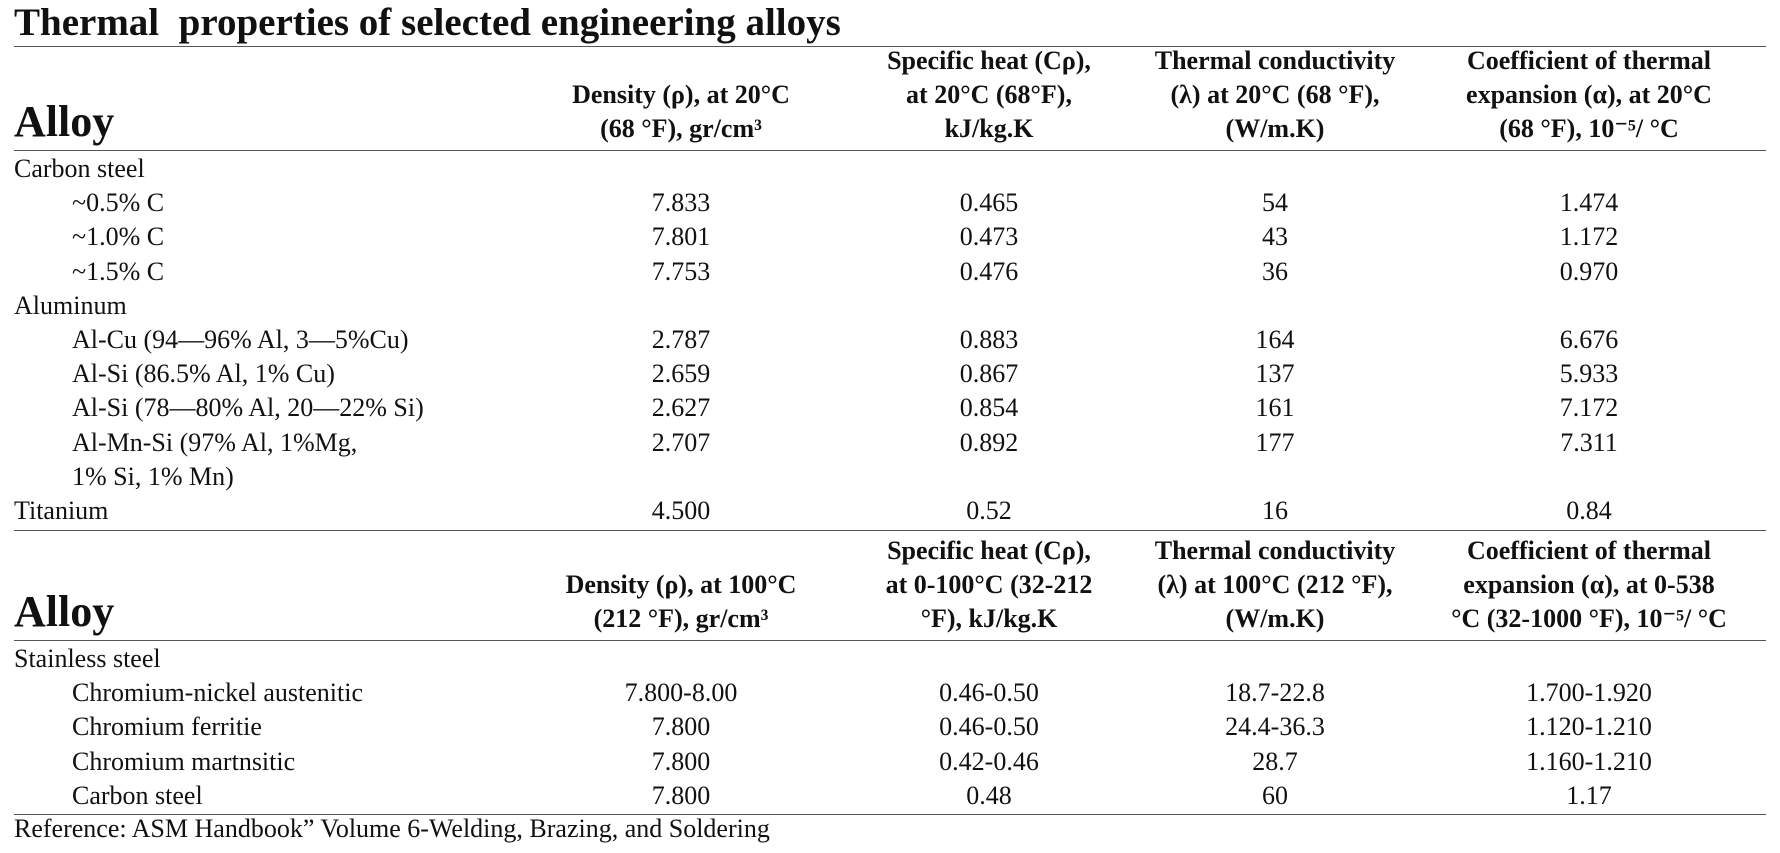 The image size is (1780, 853). What do you see at coordinates (890, 511) in the screenshot?
I see `table-row: Titanium 4.500 0.52 16 0.84` at bounding box center [890, 511].